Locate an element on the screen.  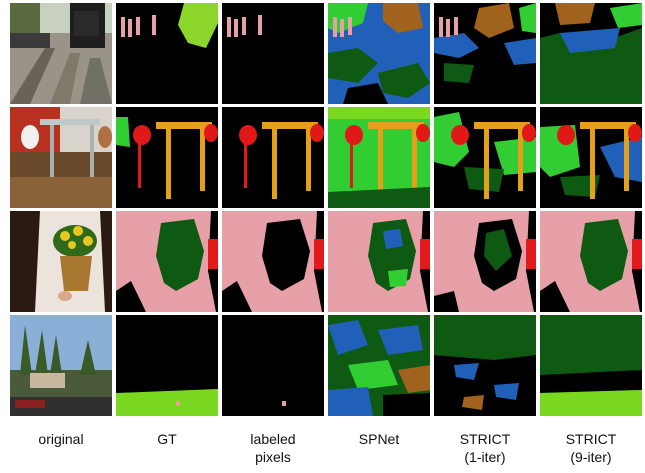
row3-original-photo is located at coordinates (61, 261).